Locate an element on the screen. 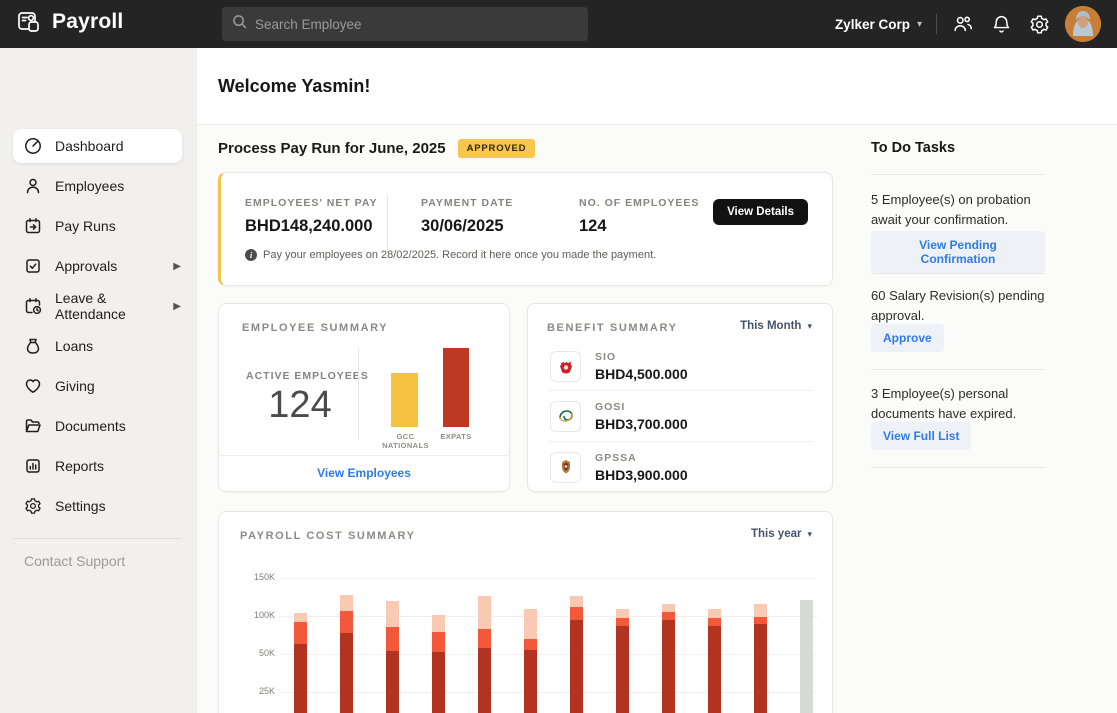  vertical-divider is located at coordinates (358, 394).